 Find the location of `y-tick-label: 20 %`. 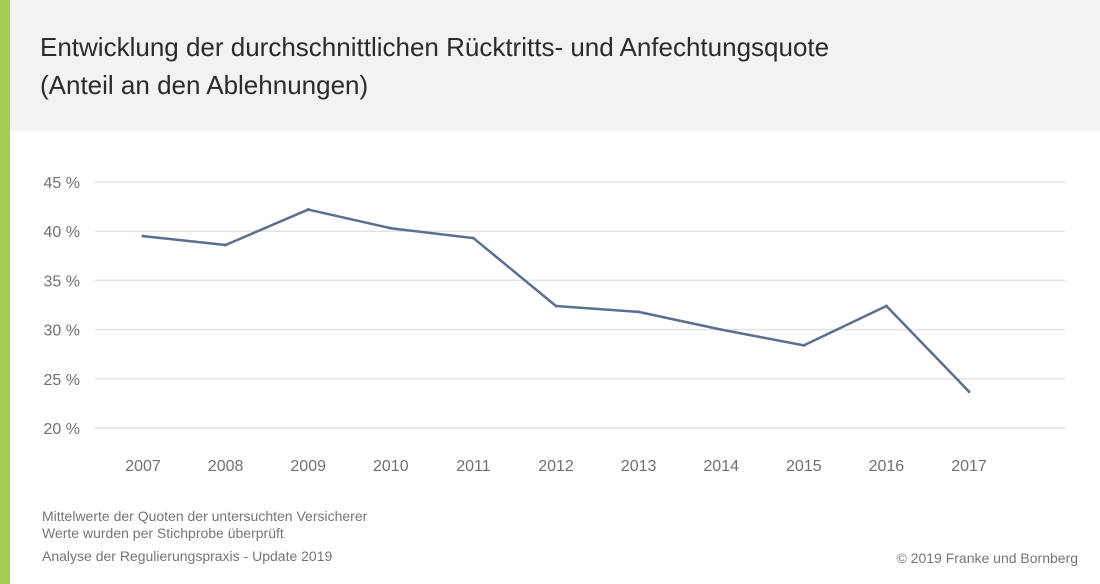

y-tick-label: 20 % is located at coordinates (62, 429).